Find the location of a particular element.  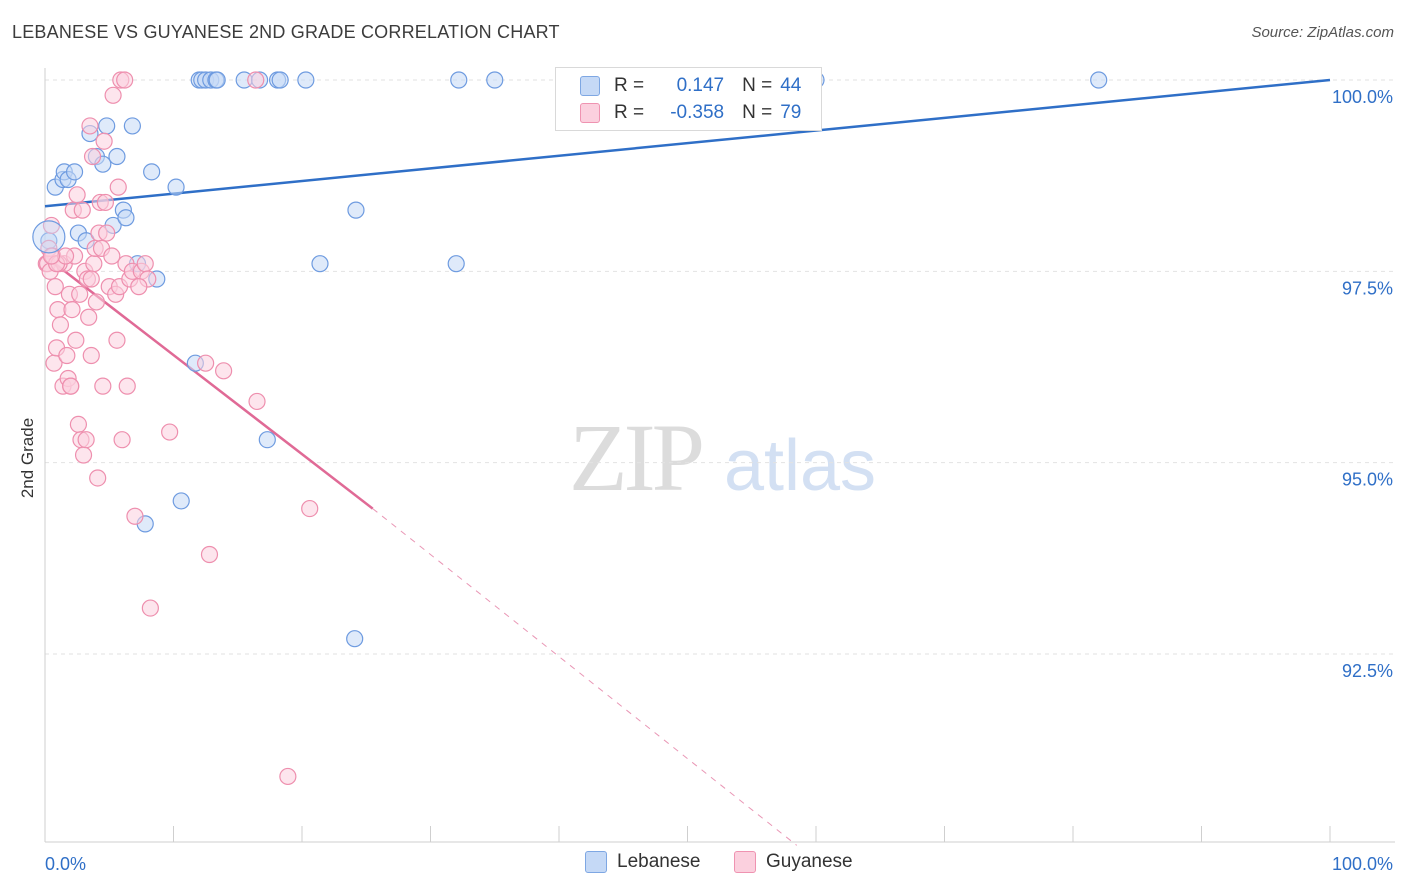

n-value: 44 is located at coordinates (791, 85).